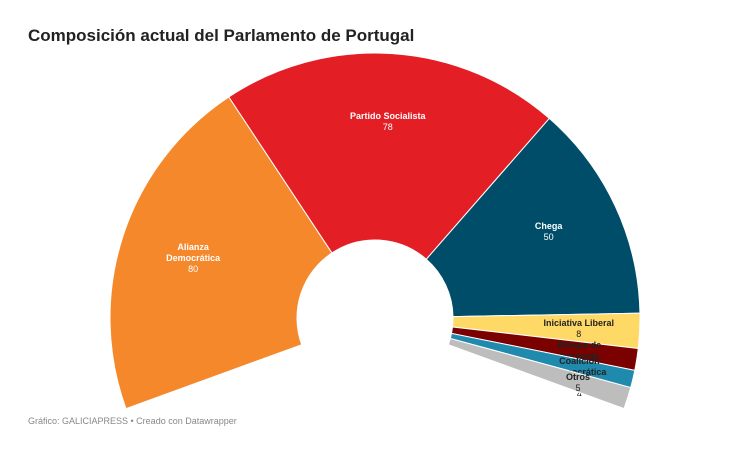 The image size is (756, 456). I want to click on label-value: 50, so click(548, 237).